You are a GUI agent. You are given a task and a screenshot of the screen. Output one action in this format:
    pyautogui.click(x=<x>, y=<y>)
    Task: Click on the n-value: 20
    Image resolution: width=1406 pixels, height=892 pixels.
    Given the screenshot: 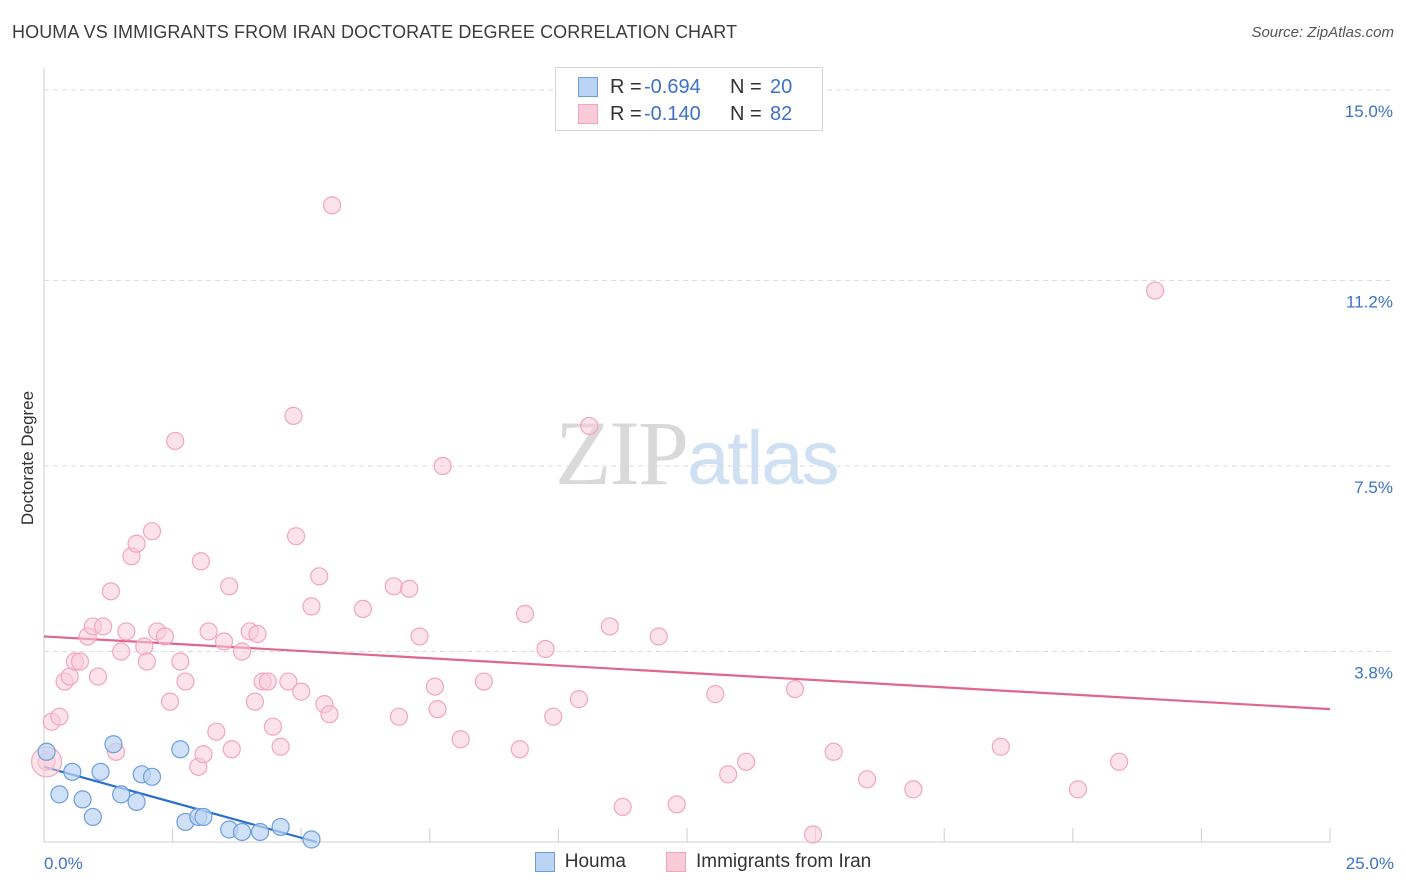 What is the action you would take?
    pyautogui.click(x=781, y=86)
    